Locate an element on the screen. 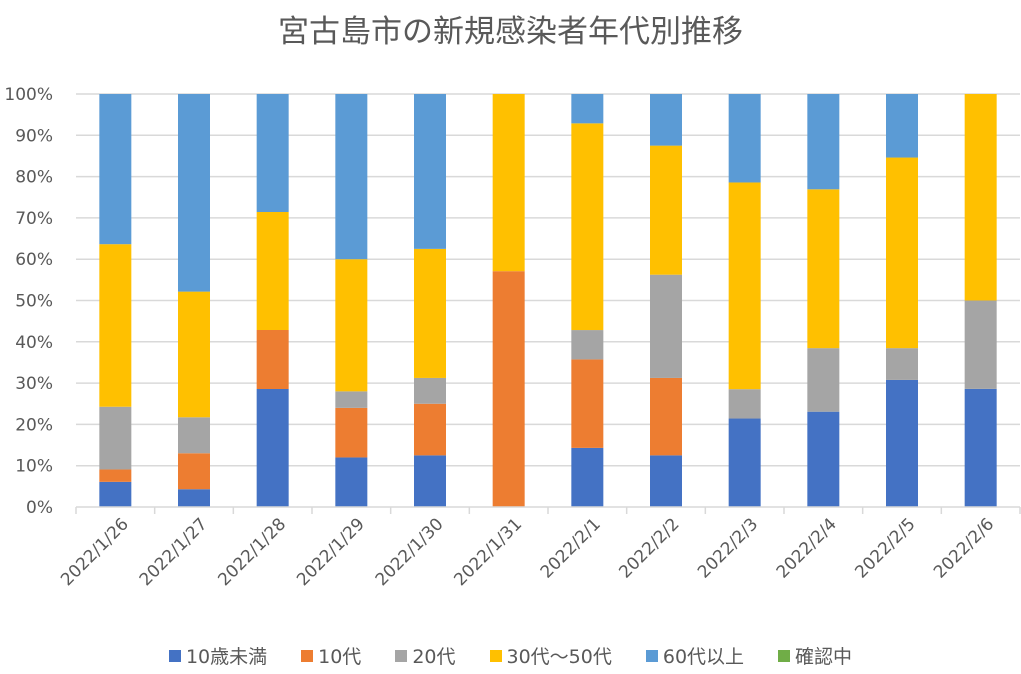 Image resolution: width=1021 pixels, height=674 pixels. x-tick-label: 2022/1/31 is located at coordinates (488, 552).